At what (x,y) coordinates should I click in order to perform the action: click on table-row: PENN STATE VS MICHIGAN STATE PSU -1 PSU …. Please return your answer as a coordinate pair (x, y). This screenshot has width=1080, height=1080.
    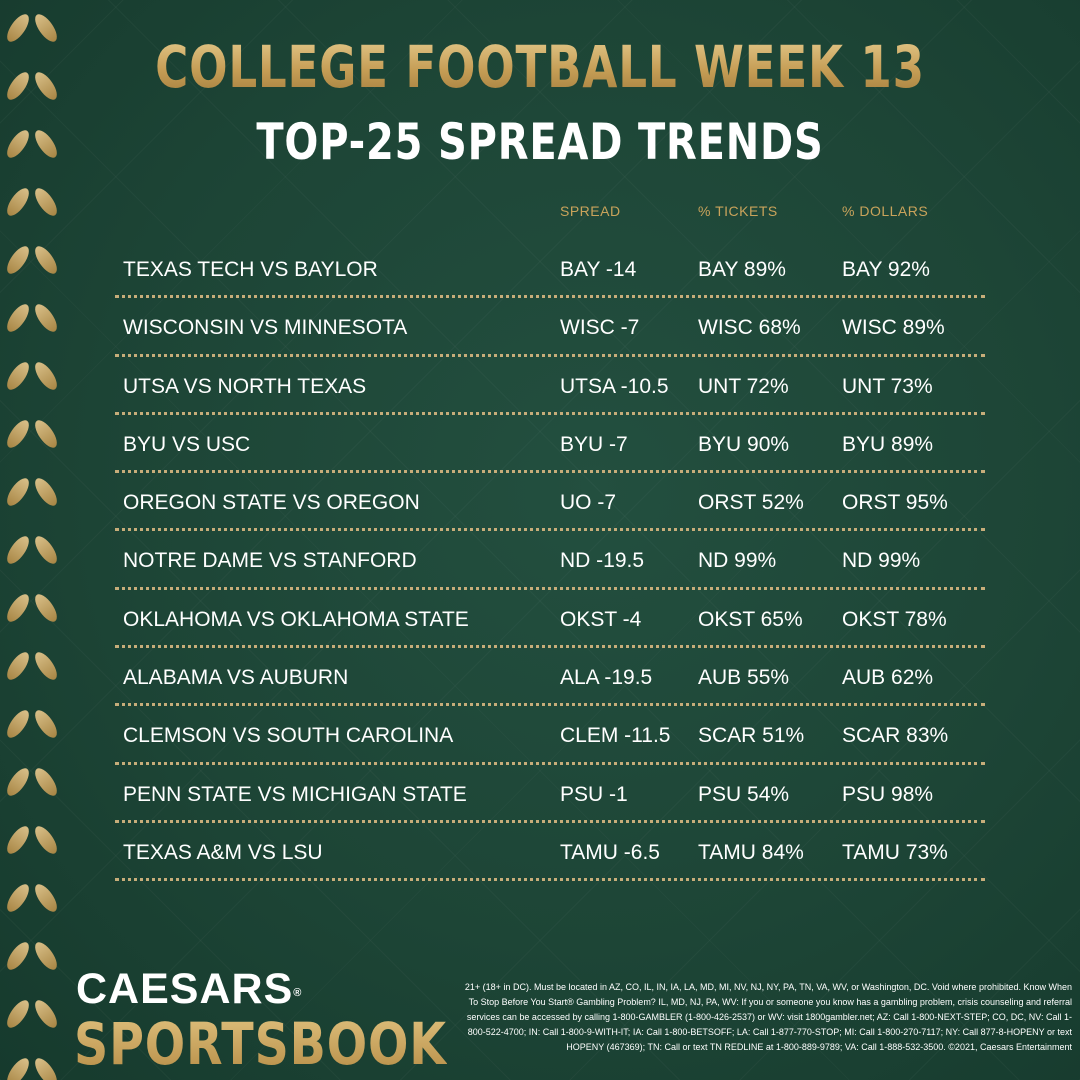
    Looking at the image, I should click on (550, 794).